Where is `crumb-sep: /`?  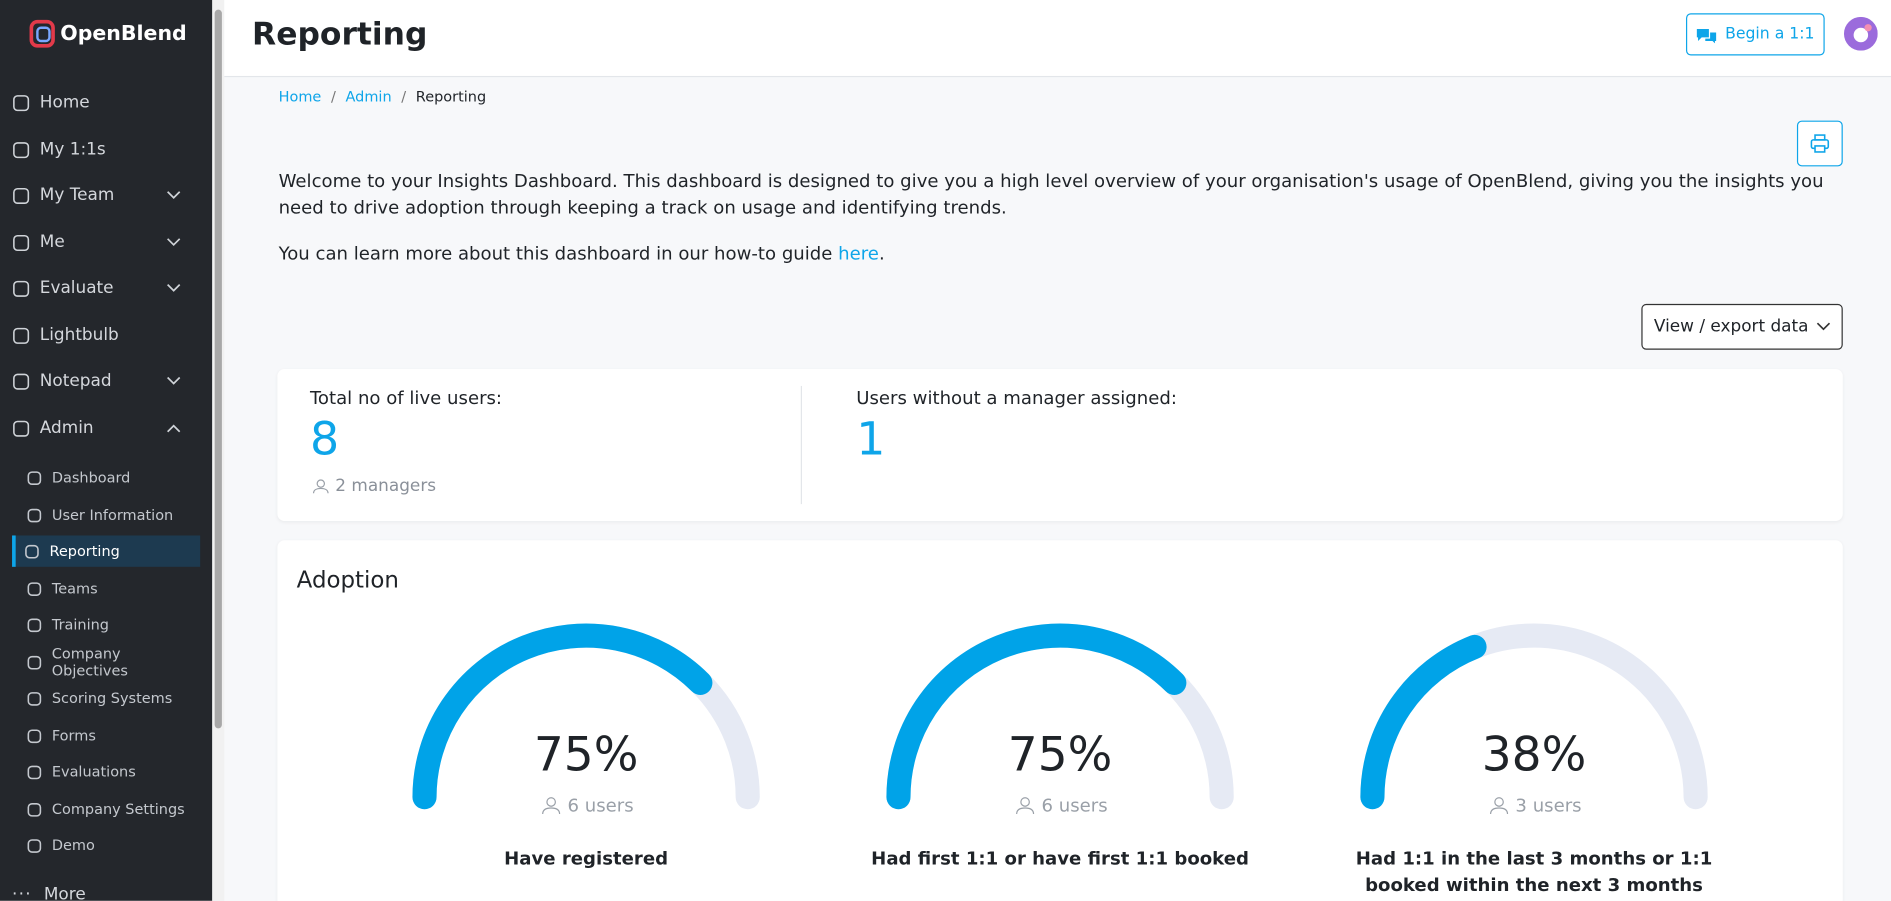 crumb-sep: / is located at coordinates (404, 96).